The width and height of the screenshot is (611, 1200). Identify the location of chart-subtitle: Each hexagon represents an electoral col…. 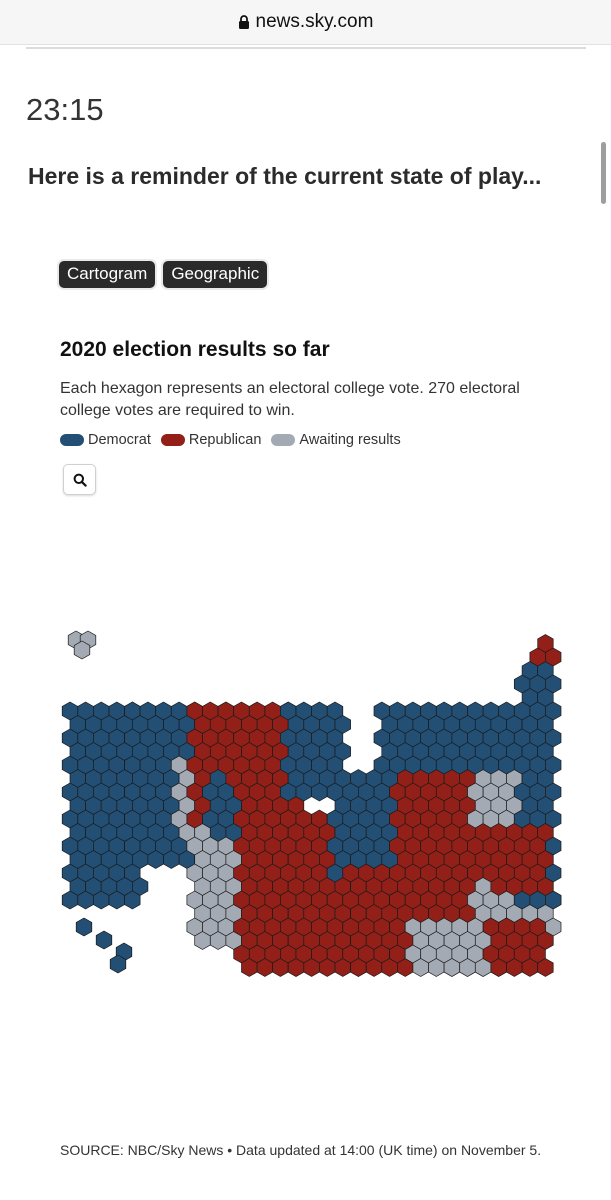
(290, 399).